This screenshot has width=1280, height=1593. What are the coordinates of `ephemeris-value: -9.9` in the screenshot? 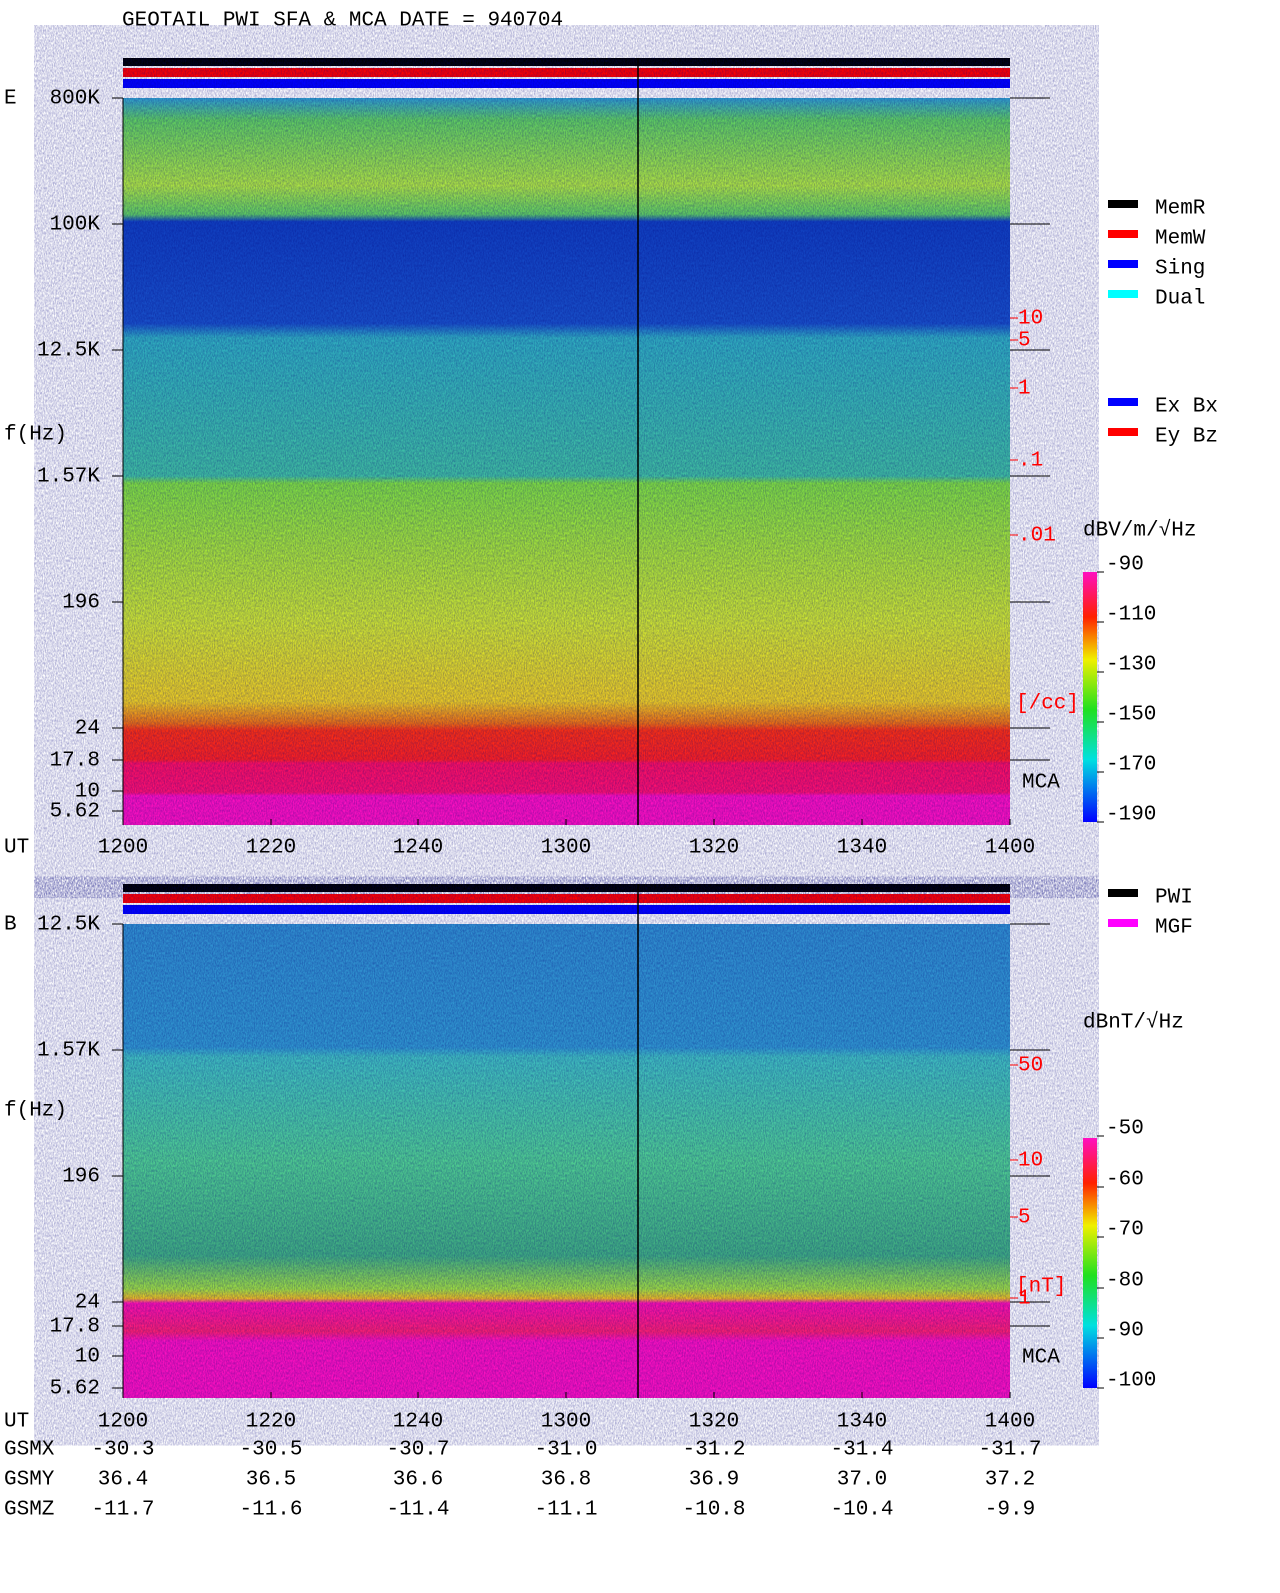 It's located at (1010, 1510).